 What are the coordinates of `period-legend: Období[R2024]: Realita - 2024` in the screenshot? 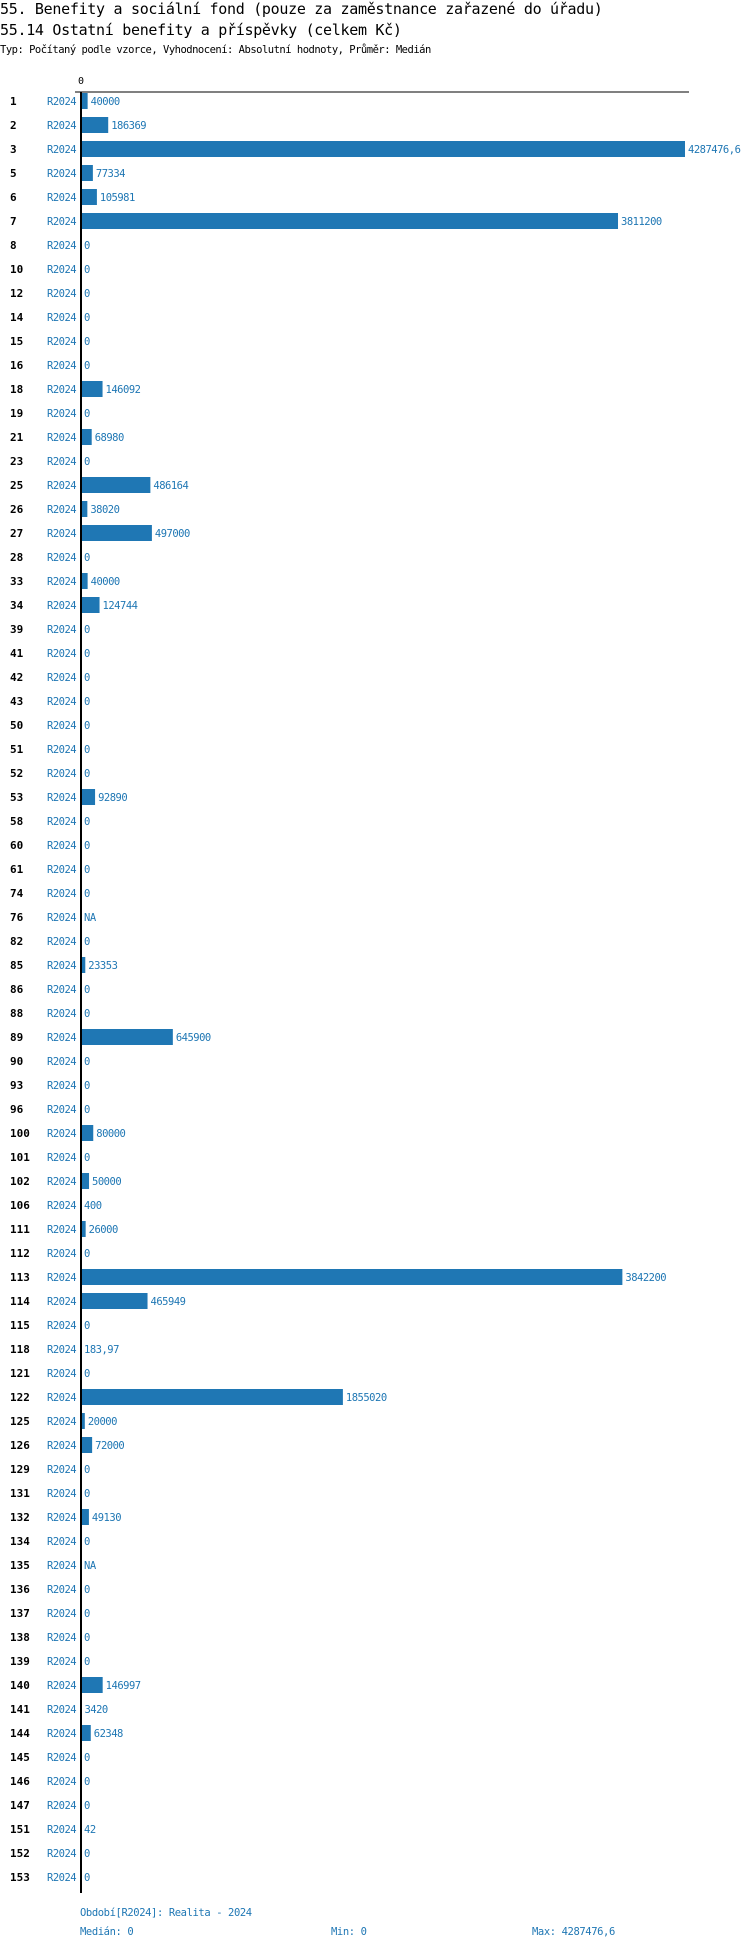 It's located at (166, 1913).